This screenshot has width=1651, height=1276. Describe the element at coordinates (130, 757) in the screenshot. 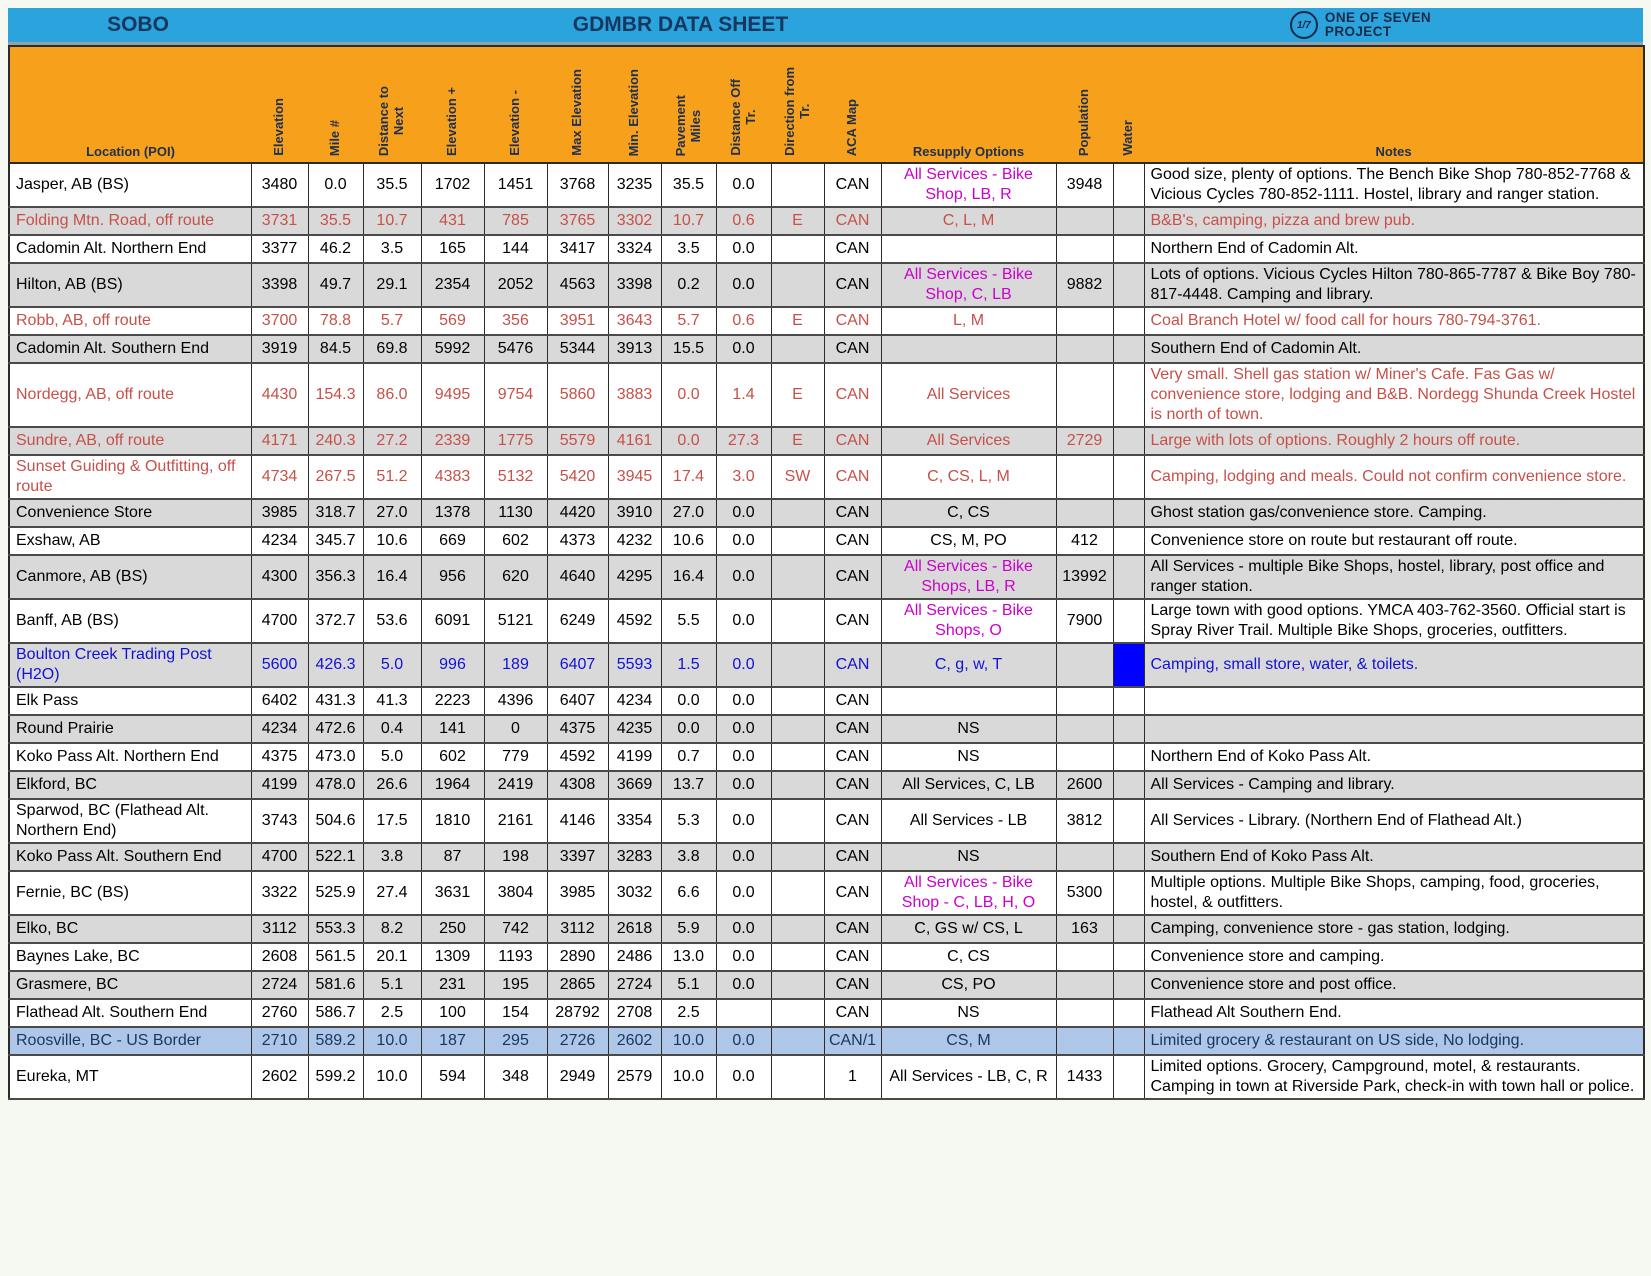

I see `cell-location: Koko Pass Alt. Northern End` at that location.